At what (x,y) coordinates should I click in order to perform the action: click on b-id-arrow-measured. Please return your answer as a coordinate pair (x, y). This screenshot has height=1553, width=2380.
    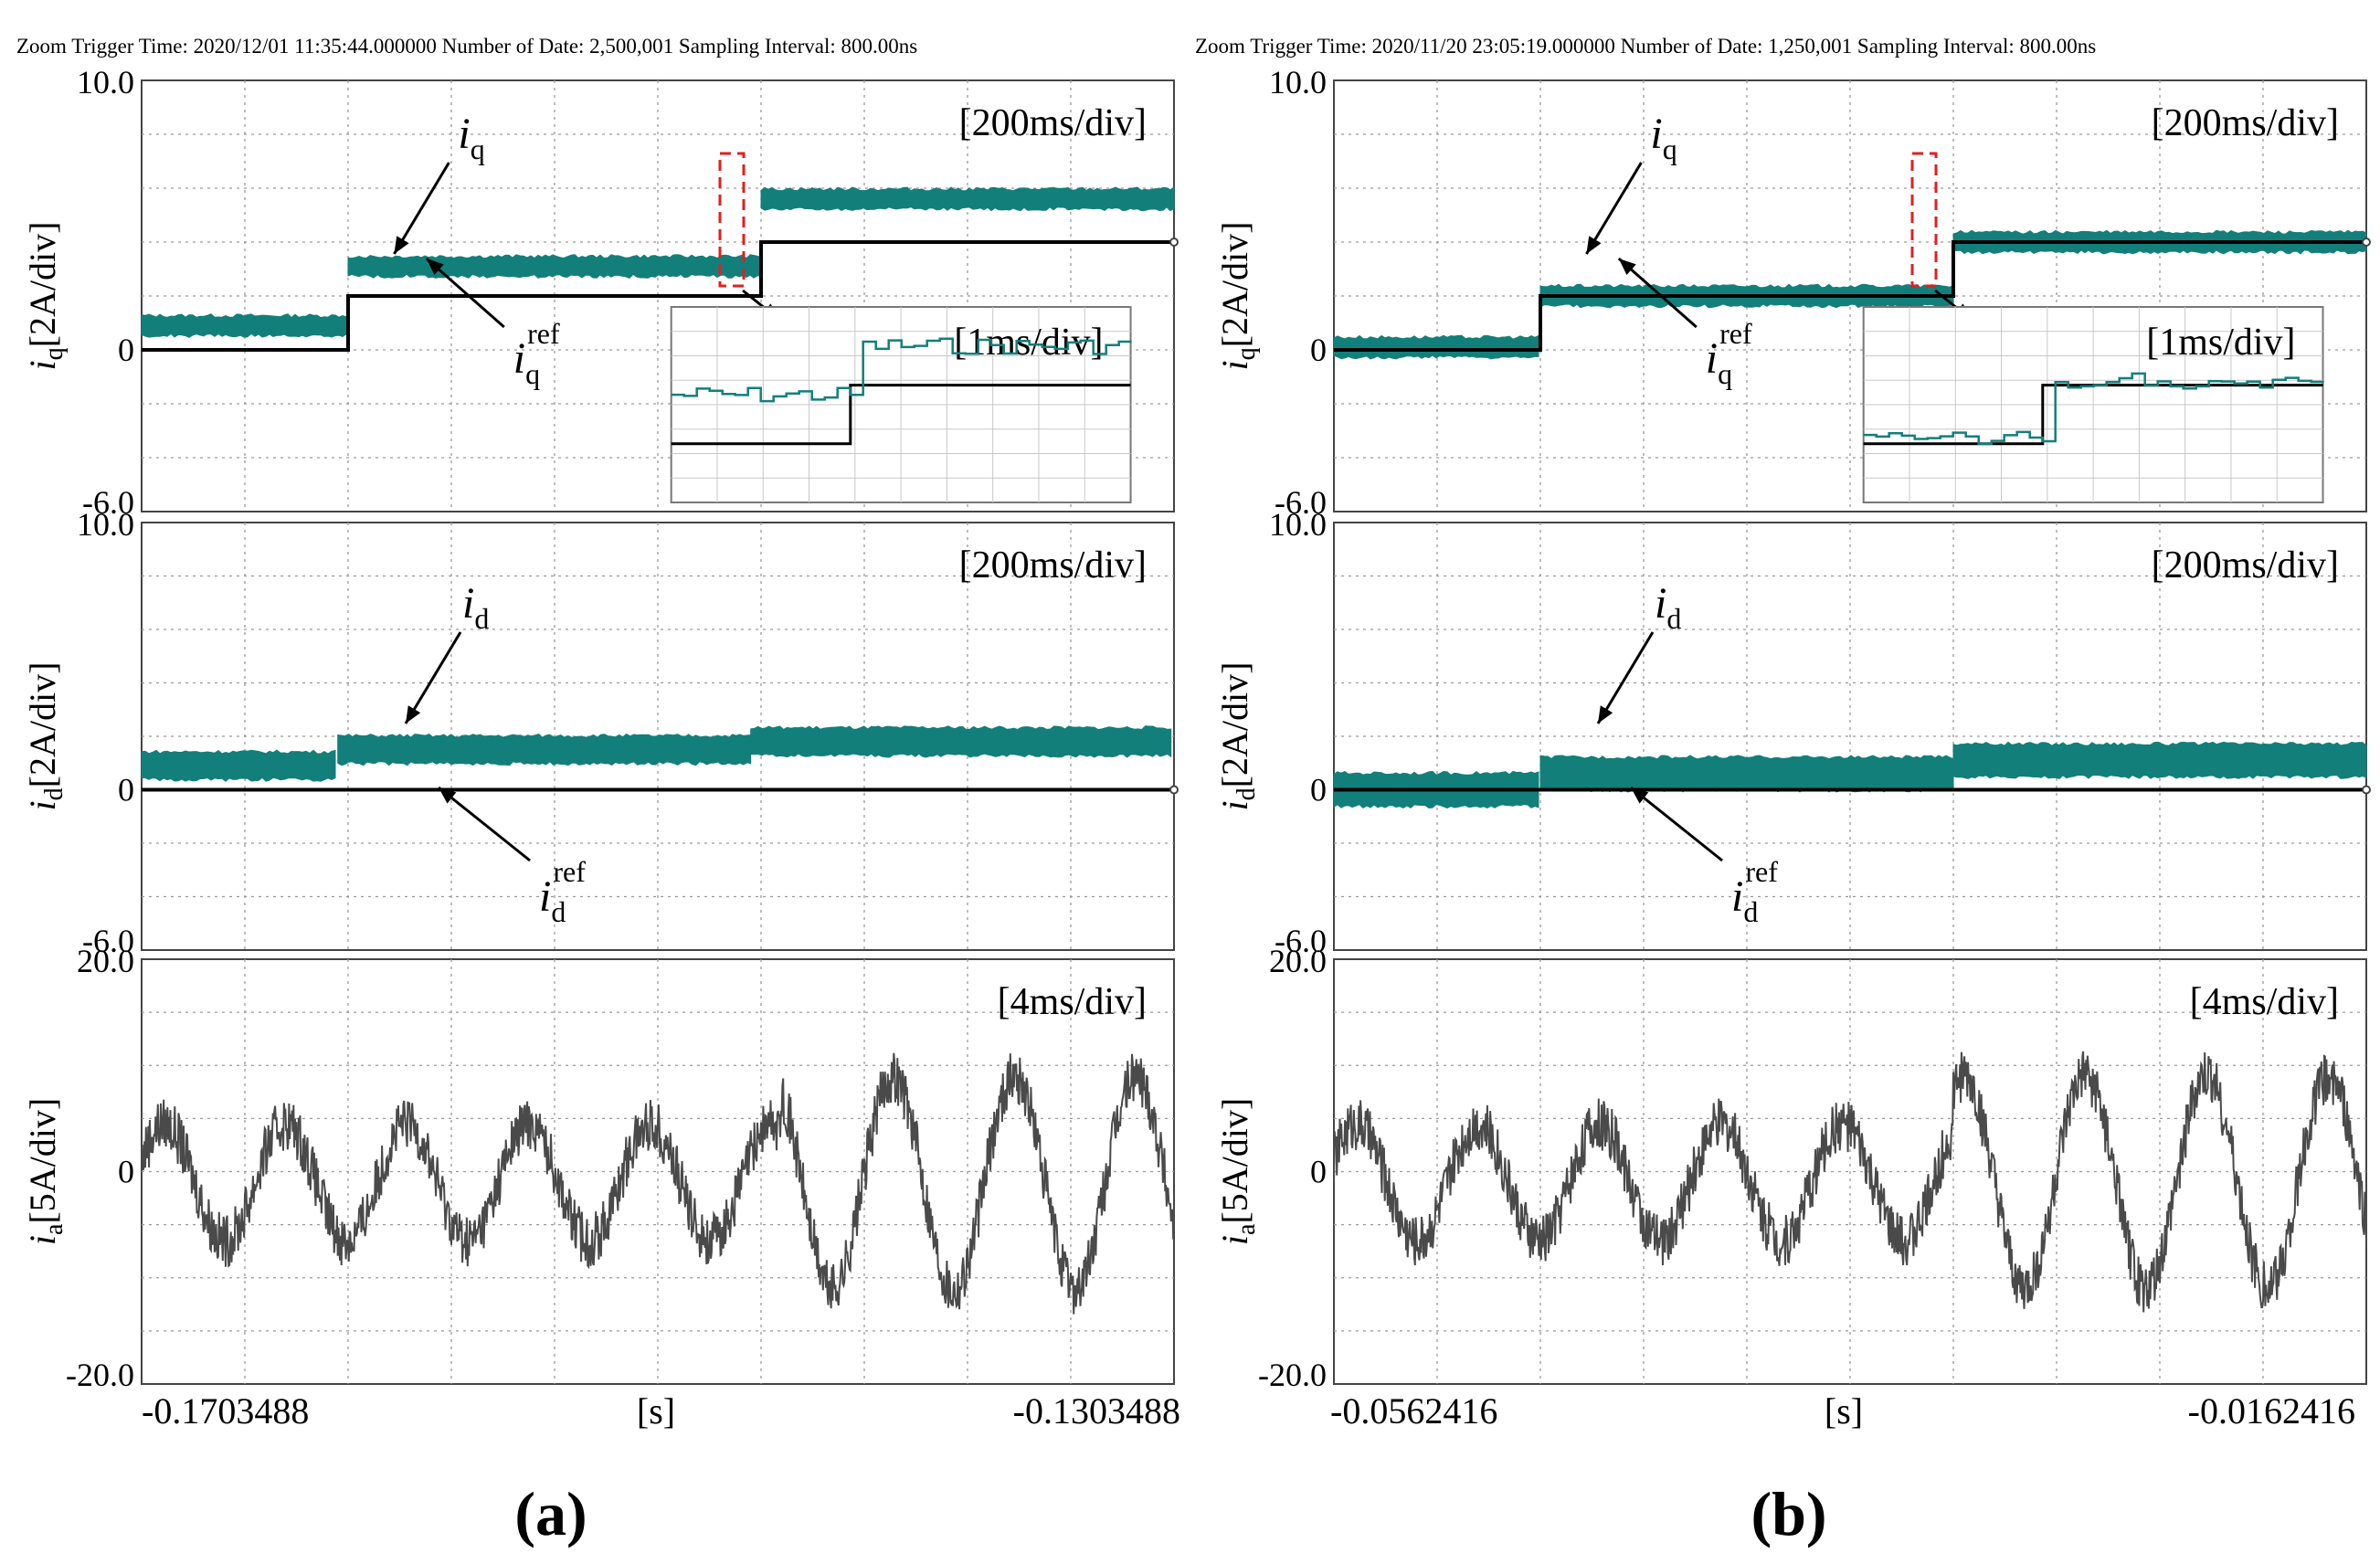
    Looking at the image, I should click on (1626, 678).